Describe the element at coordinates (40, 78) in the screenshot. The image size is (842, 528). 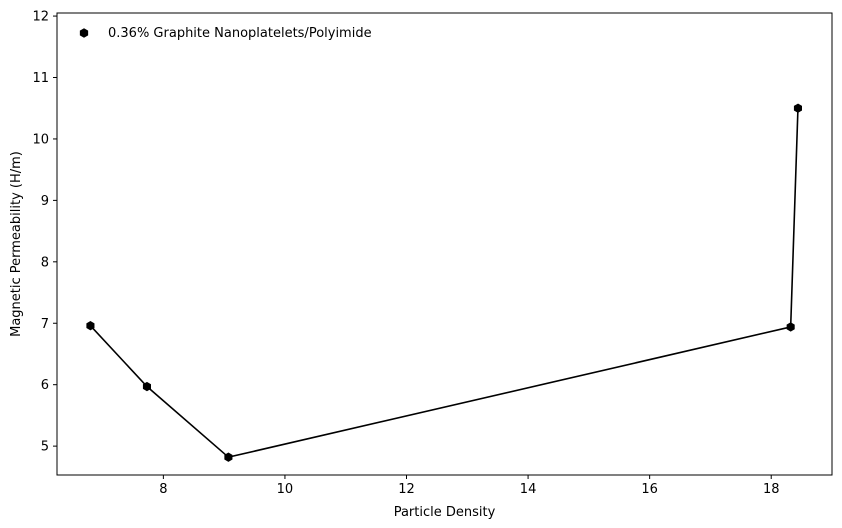
I see `y-tick-label: 11` at that location.